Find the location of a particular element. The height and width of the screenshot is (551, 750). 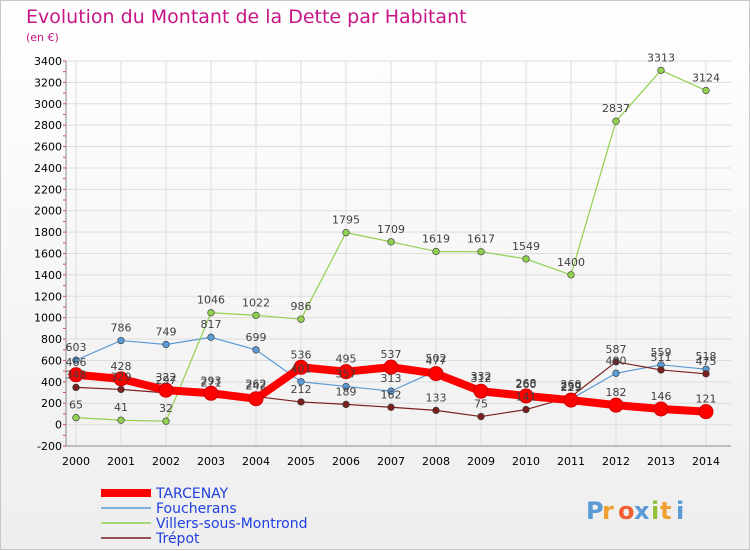

data-label-tarcenay: 242 is located at coordinates (256, 386).